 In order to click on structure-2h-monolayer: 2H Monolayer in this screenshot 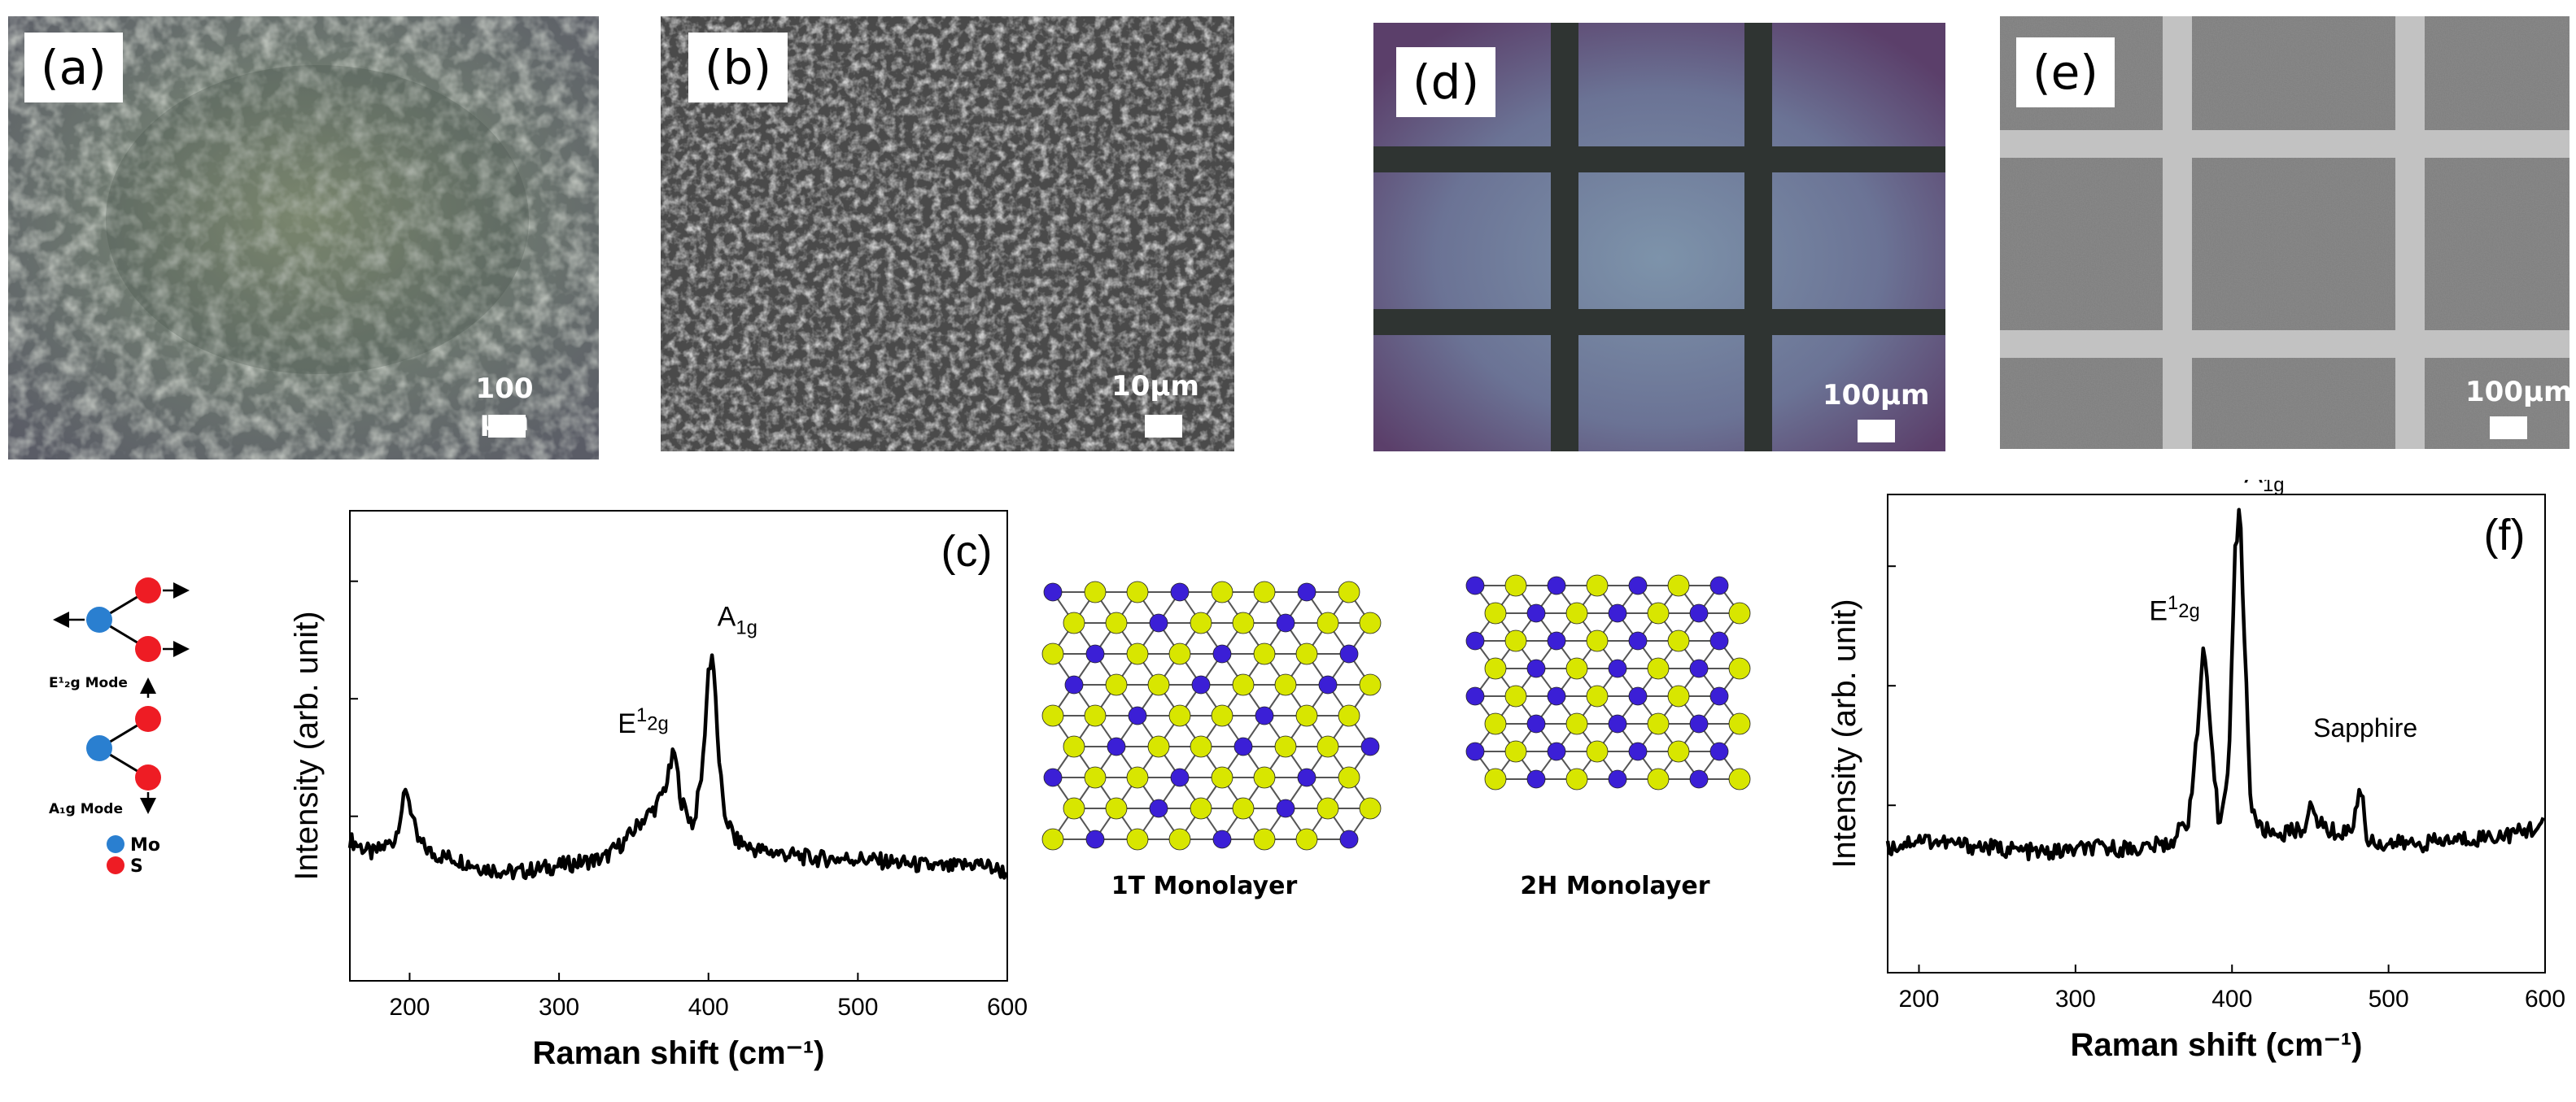, I will do `click(1615, 740)`.